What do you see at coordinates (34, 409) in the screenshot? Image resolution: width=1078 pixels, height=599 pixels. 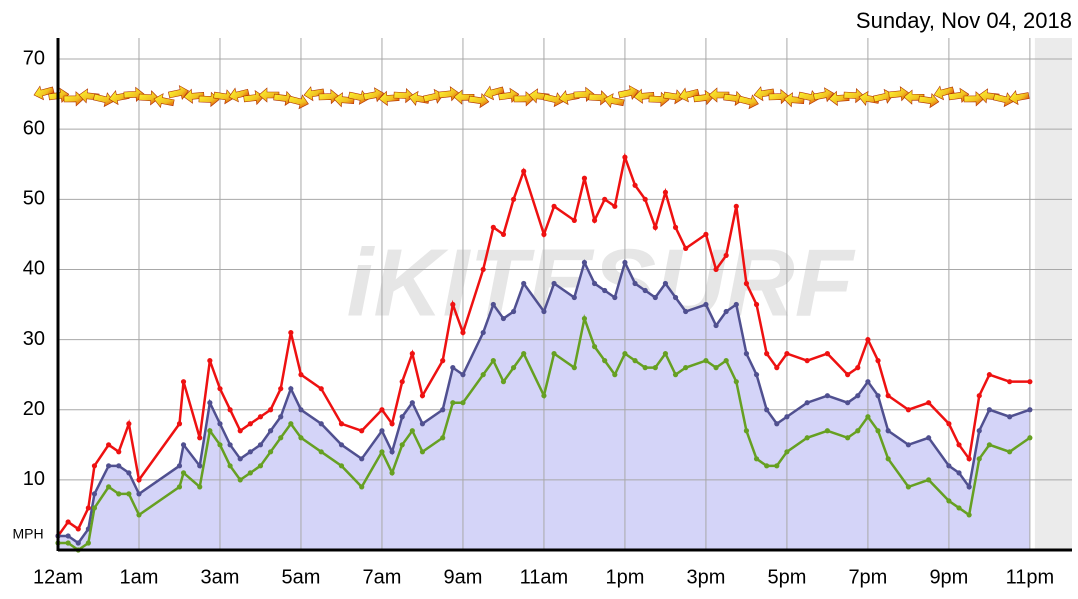 I see `y-tick-label: 20` at bounding box center [34, 409].